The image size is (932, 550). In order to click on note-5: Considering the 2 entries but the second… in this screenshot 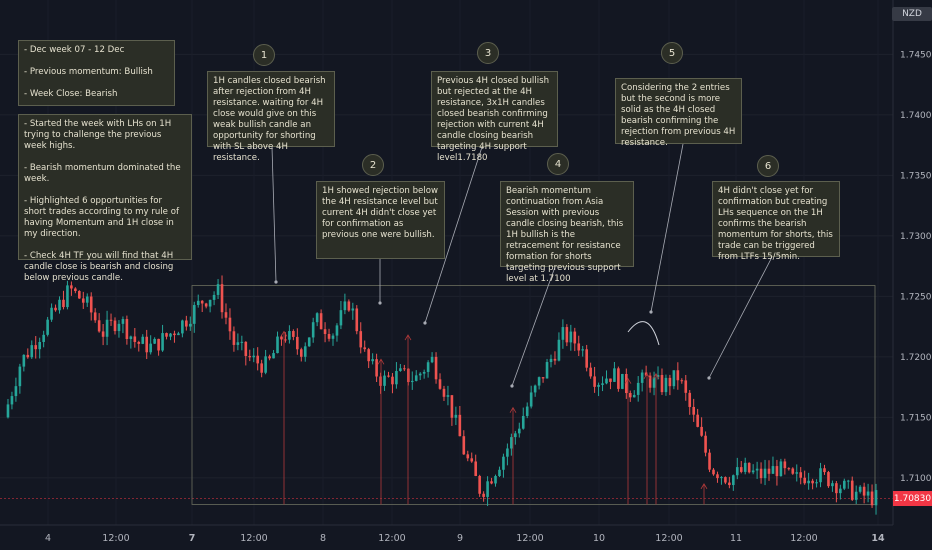, I will do `click(678, 113)`.